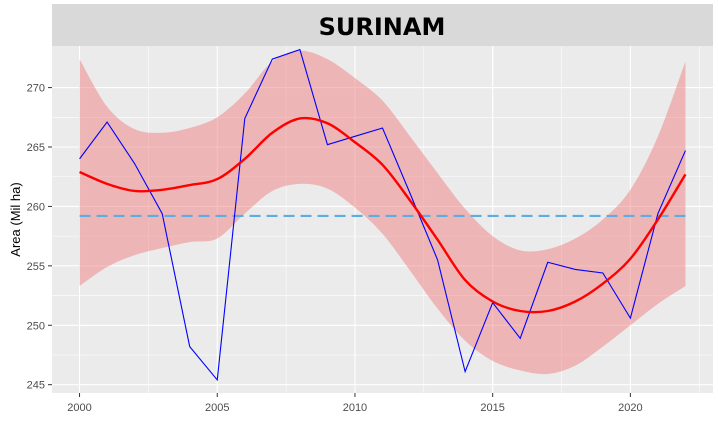  Describe the element at coordinates (492, 408) in the screenshot. I see `x-tick-label: 2015` at that location.